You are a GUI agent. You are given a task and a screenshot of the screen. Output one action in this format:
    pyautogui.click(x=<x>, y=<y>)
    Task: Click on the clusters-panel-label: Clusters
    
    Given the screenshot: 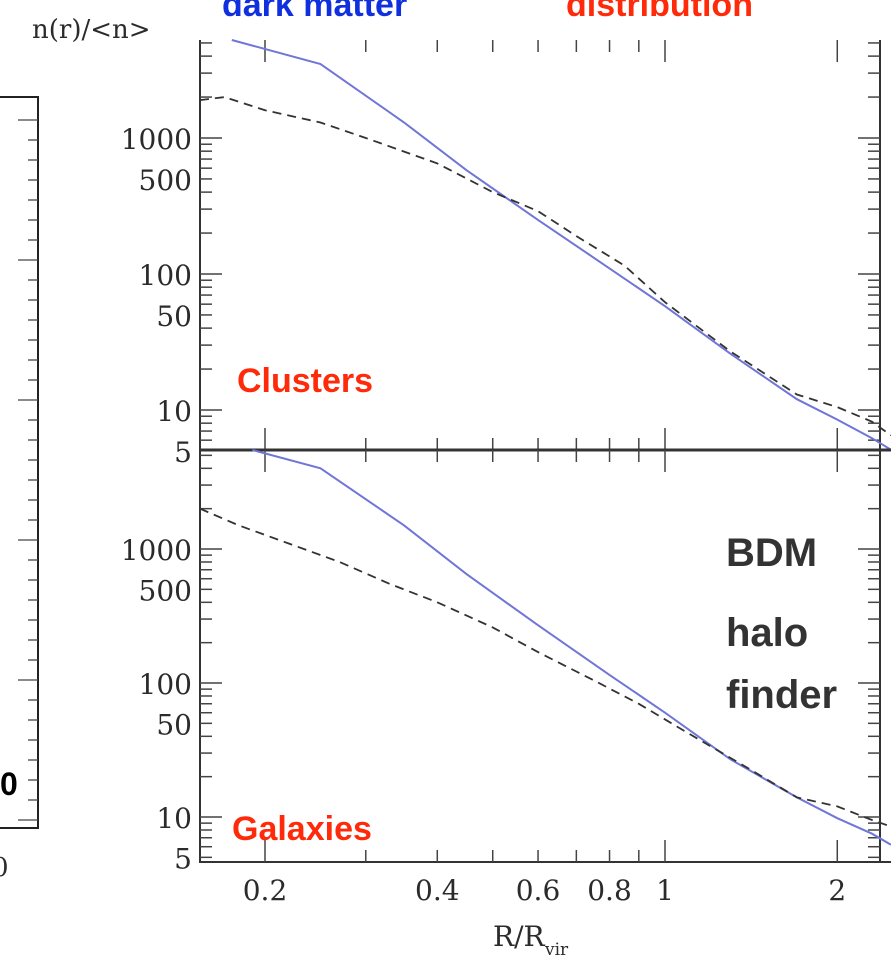 What is the action you would take?
    pyautogui.click(x=305, y=381)
    